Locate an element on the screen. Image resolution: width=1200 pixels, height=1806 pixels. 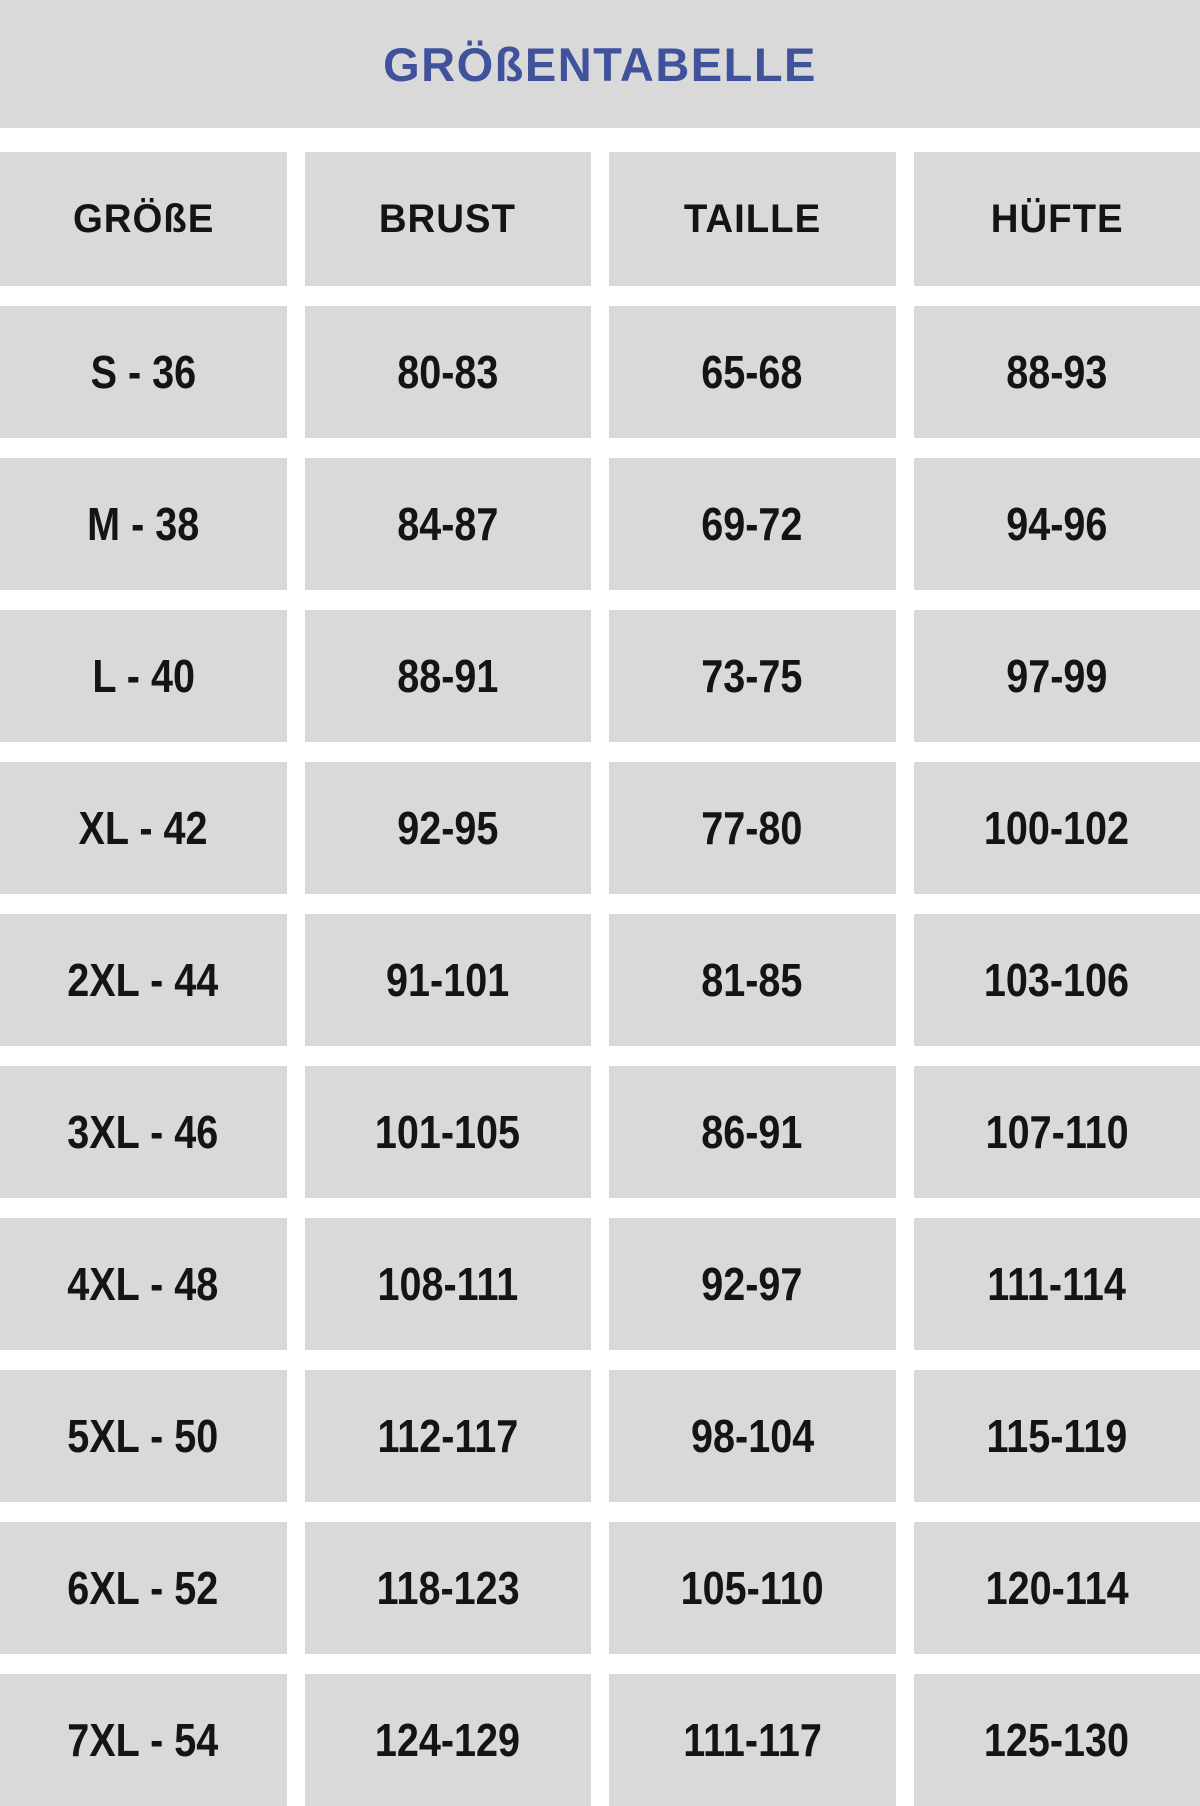
cell-value: 6XL - 52 is located at coordinates (143, 1588).